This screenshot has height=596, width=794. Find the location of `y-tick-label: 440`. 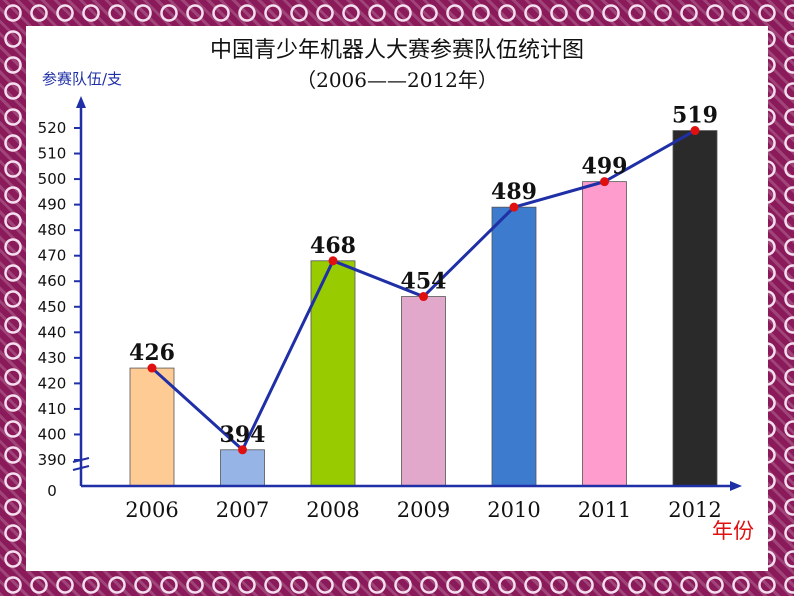

y-tick-label: 440 is located at coordinates (52, 332).